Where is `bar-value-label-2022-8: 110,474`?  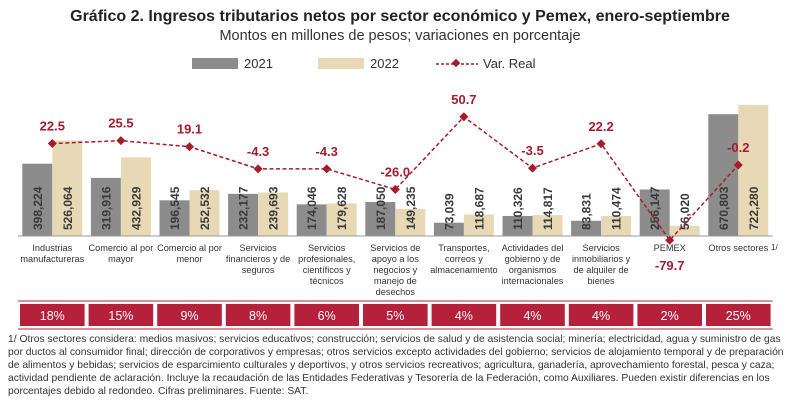
bar-value-label-2022-8: 110,474 is located at coordinates (617, 208).